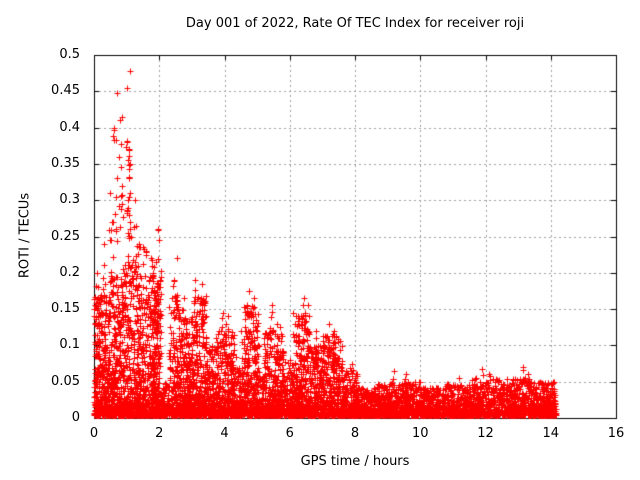  Describe the element at coordinates (355, 433) in the screenshot. I see `x-tick-label: 8` at that location.